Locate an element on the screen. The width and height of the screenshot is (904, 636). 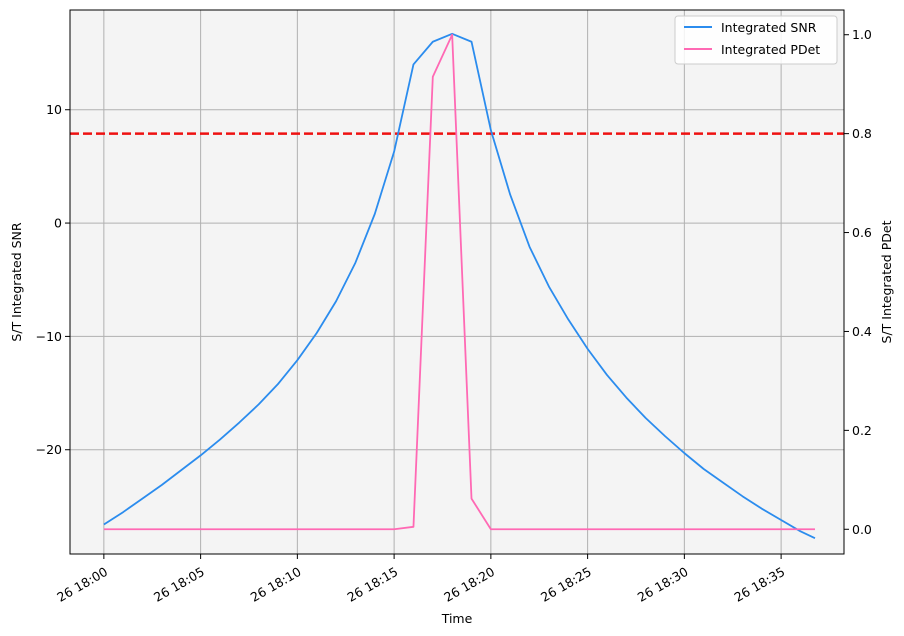
x-tick-label: 26 18:05 is located at coordinates (179, 584).